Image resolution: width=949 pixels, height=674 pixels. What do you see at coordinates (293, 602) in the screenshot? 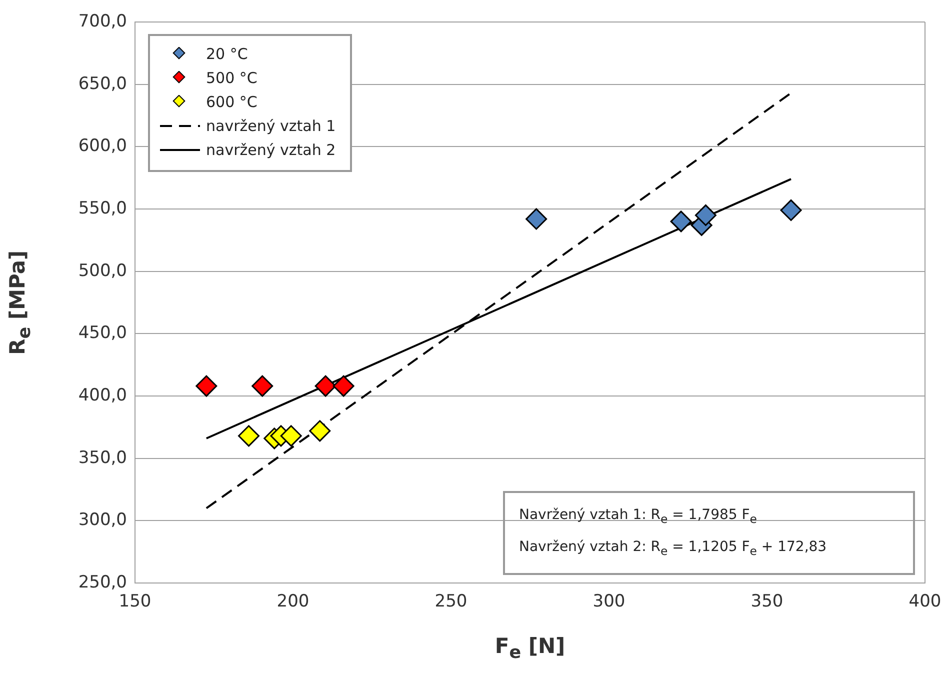
I see `x-tick-label: 200` at bounding box center [293, 602].